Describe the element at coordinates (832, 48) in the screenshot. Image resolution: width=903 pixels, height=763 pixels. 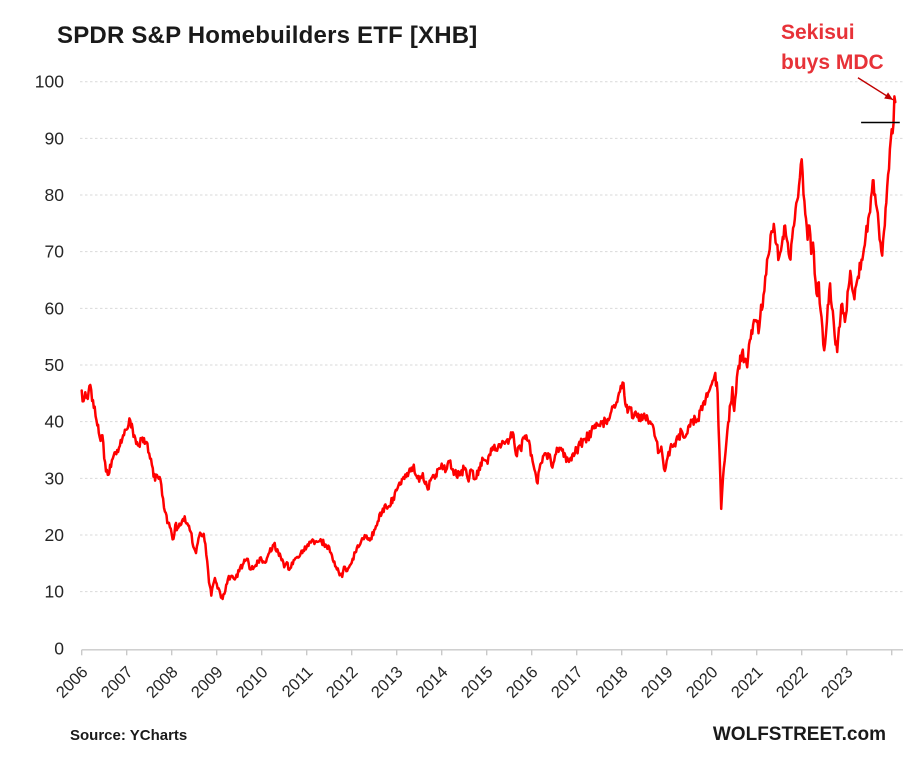
I see `event-annotation: Sekisui buys MDC` at that location.